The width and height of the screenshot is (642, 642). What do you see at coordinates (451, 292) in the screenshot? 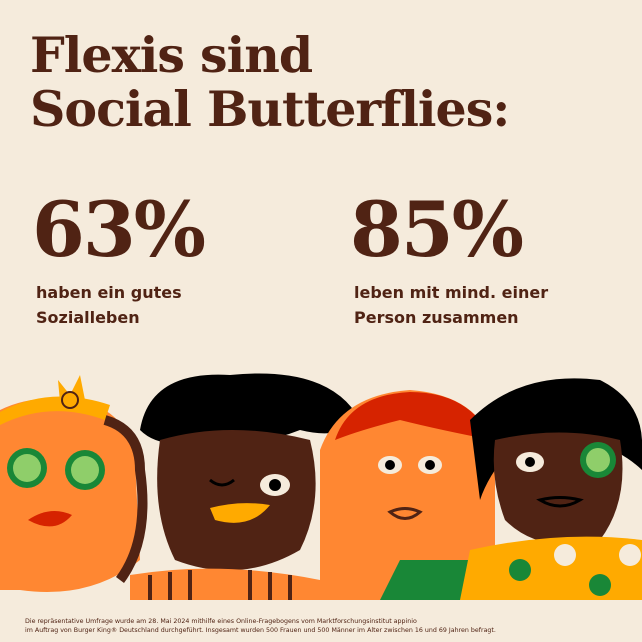
I see `stat-description-line: leben mit mind. einer` at bounding box center [451, 292].